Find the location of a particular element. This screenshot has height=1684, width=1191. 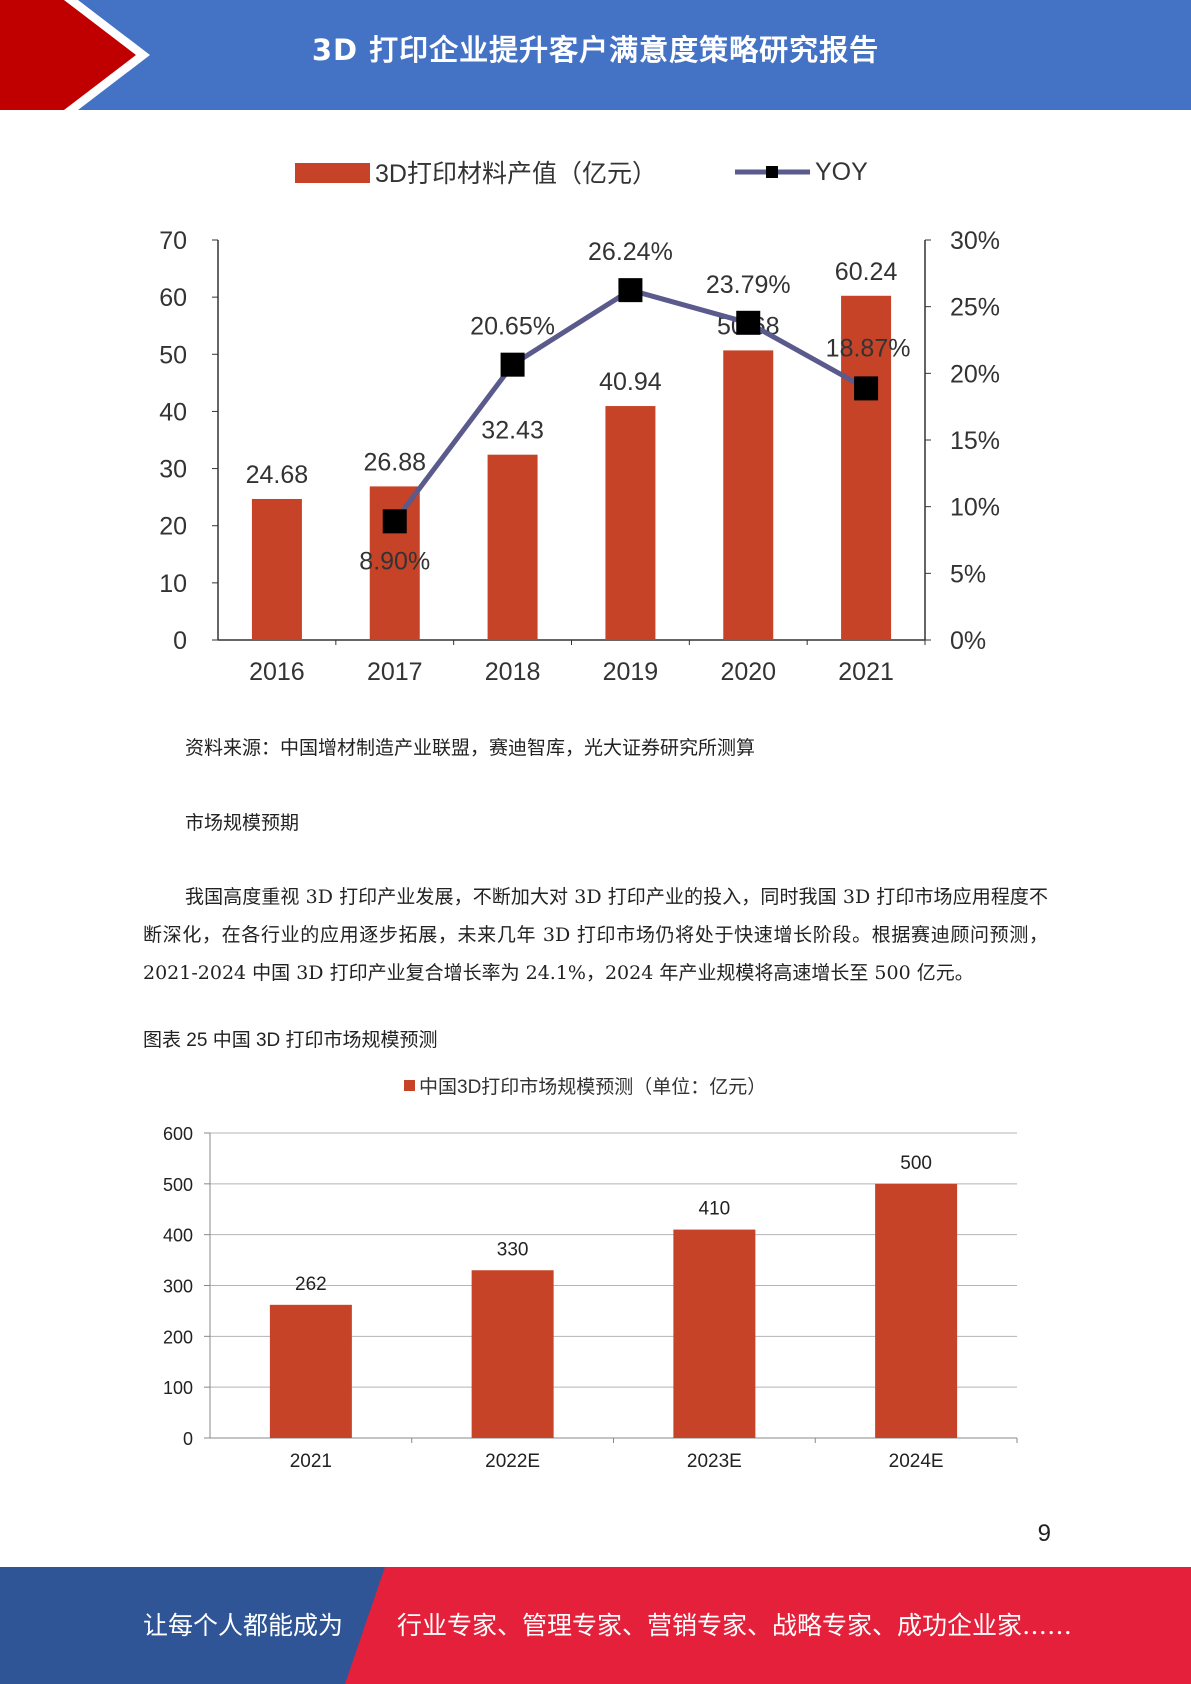

left-axis-tick-label: 60 is located at coordinates (173, 298).